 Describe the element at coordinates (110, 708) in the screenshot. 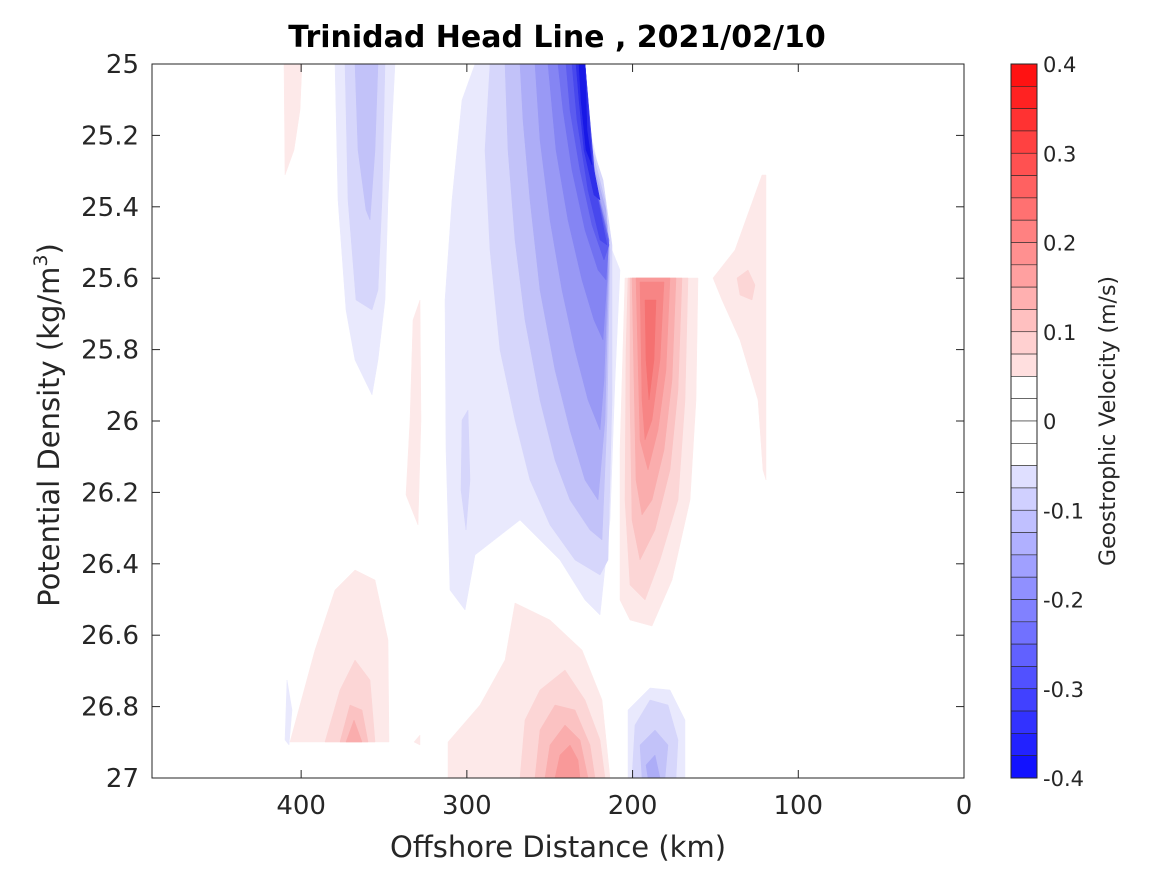

I see `y-tick-label: 26.8` at that location.